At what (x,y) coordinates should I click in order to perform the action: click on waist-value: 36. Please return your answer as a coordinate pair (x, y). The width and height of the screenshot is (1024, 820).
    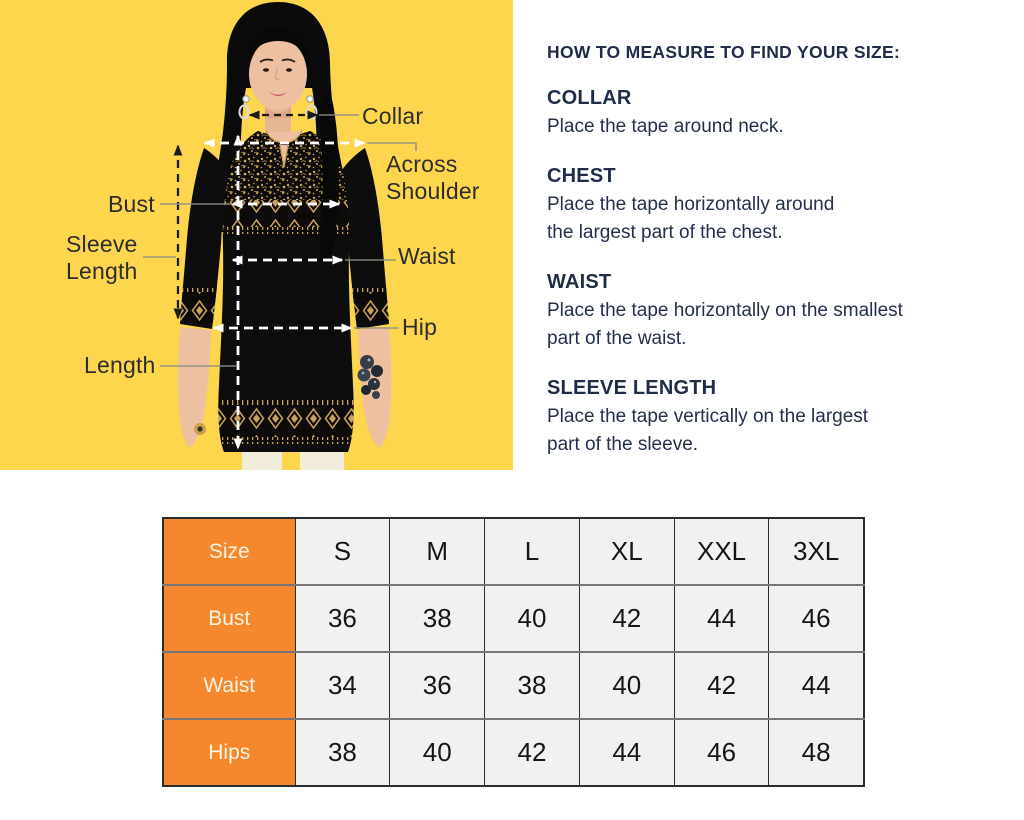
    Looking at the image, I should click on (437, 685).